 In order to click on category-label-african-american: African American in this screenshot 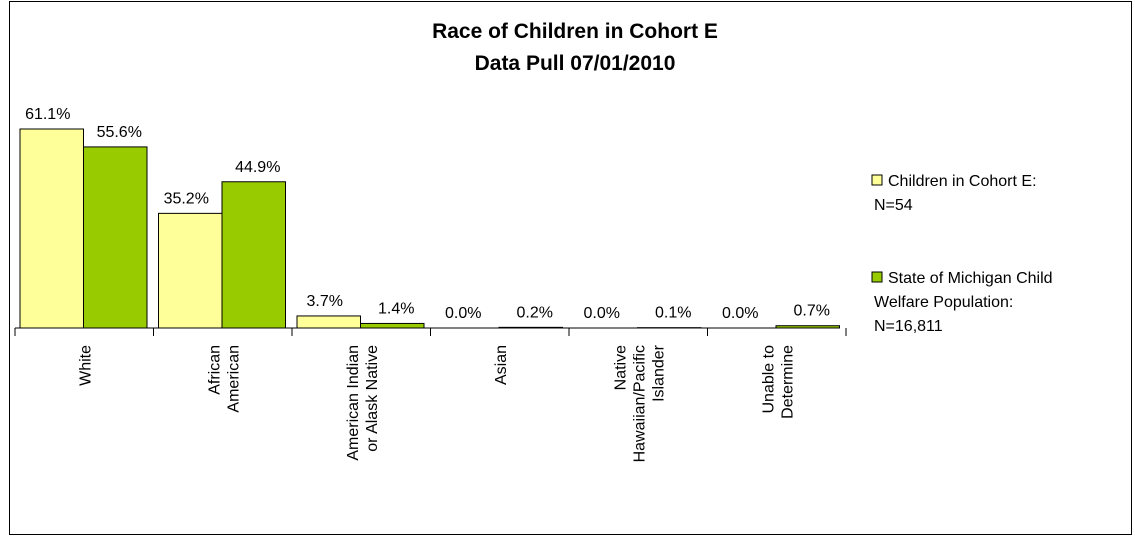, I will do `click(224, 379)`.